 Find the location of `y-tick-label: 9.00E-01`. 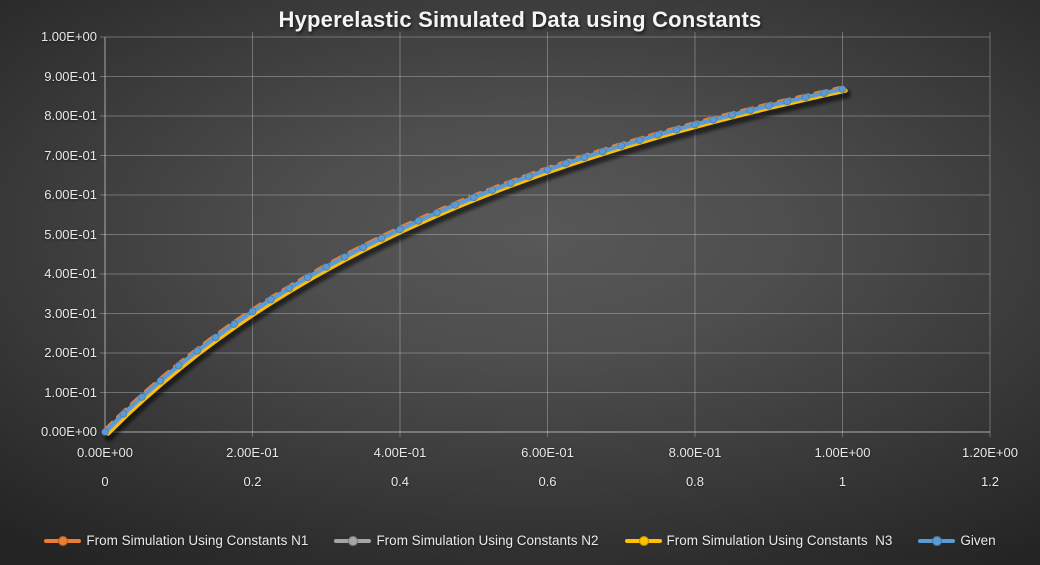

y-tick-label: 9.00E-01 is located at coordinates (70, 76).